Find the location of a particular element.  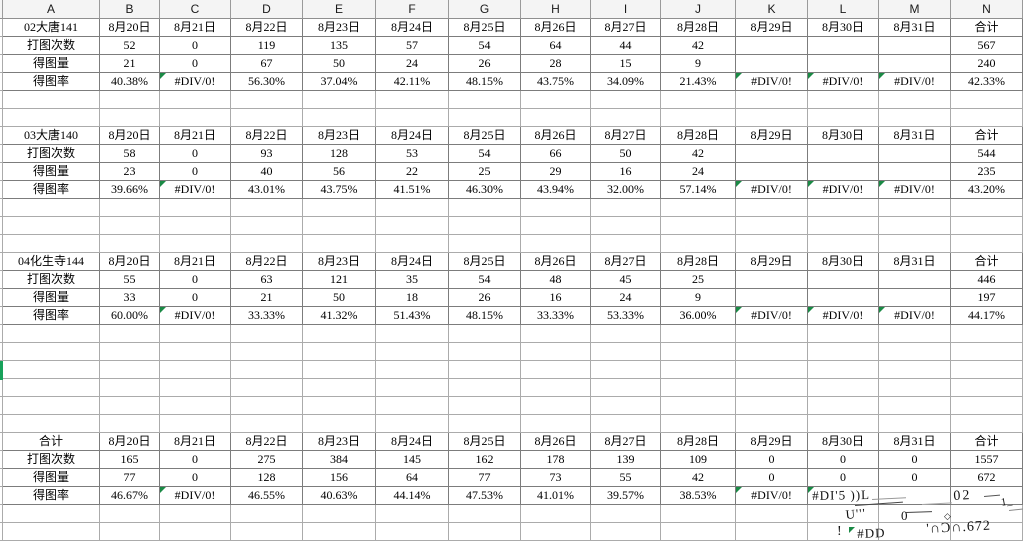

cell-K8 is located at coordinates (772, 154).